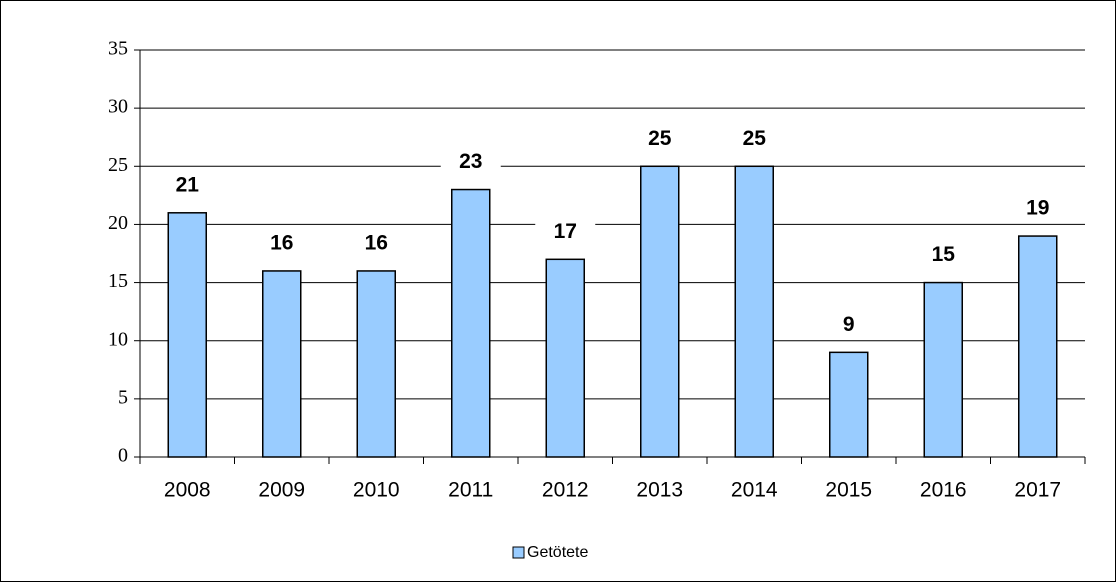 Image resolution: width=1116 pixels, height=582 pixels. Describe the element at coordinates (187, 490) in the screenshot. I see `x-tick-label: 2008` at that location.